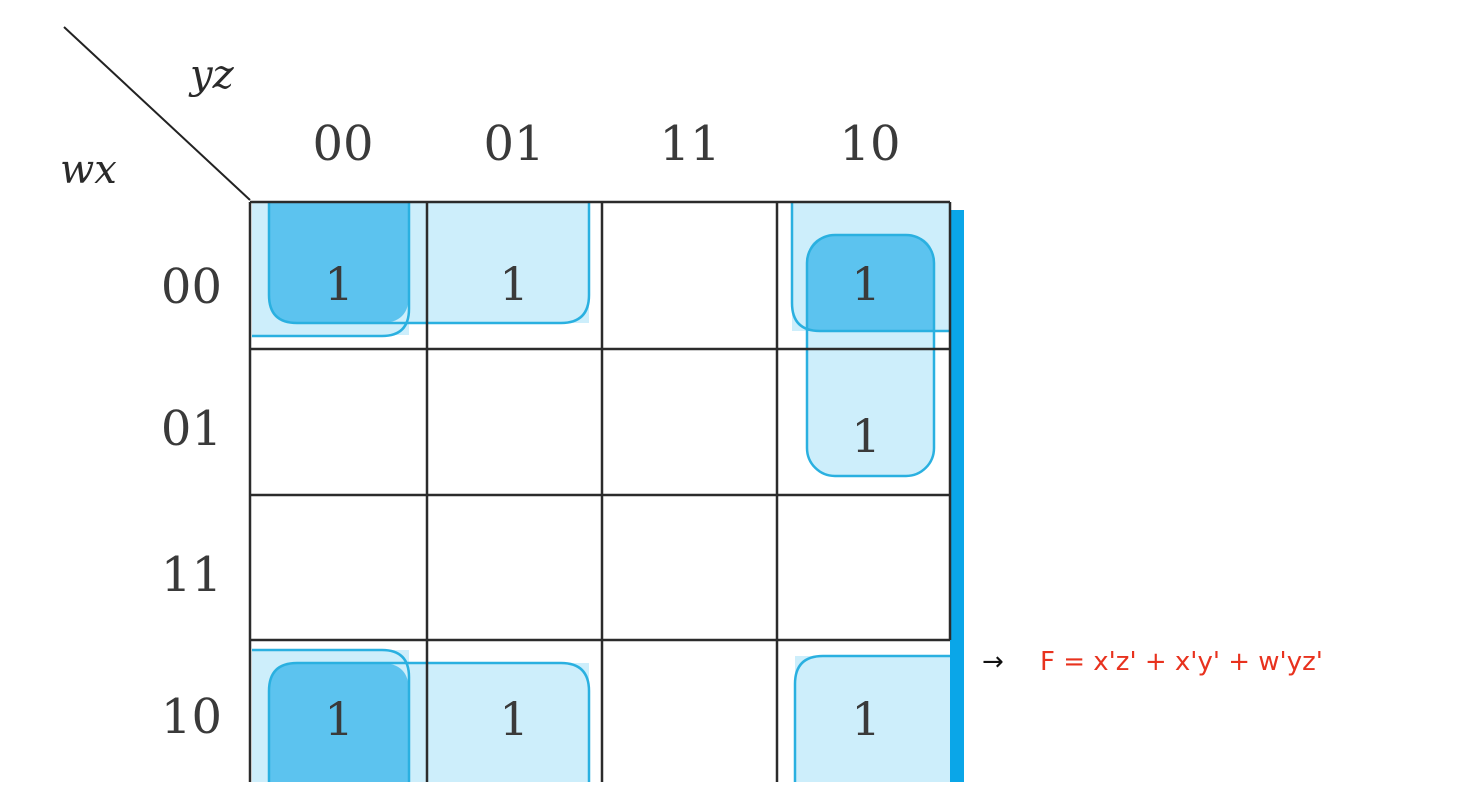 This screenshot has height=812, width=1460. I want to click on row-header-01: 01, so click(191, 429).